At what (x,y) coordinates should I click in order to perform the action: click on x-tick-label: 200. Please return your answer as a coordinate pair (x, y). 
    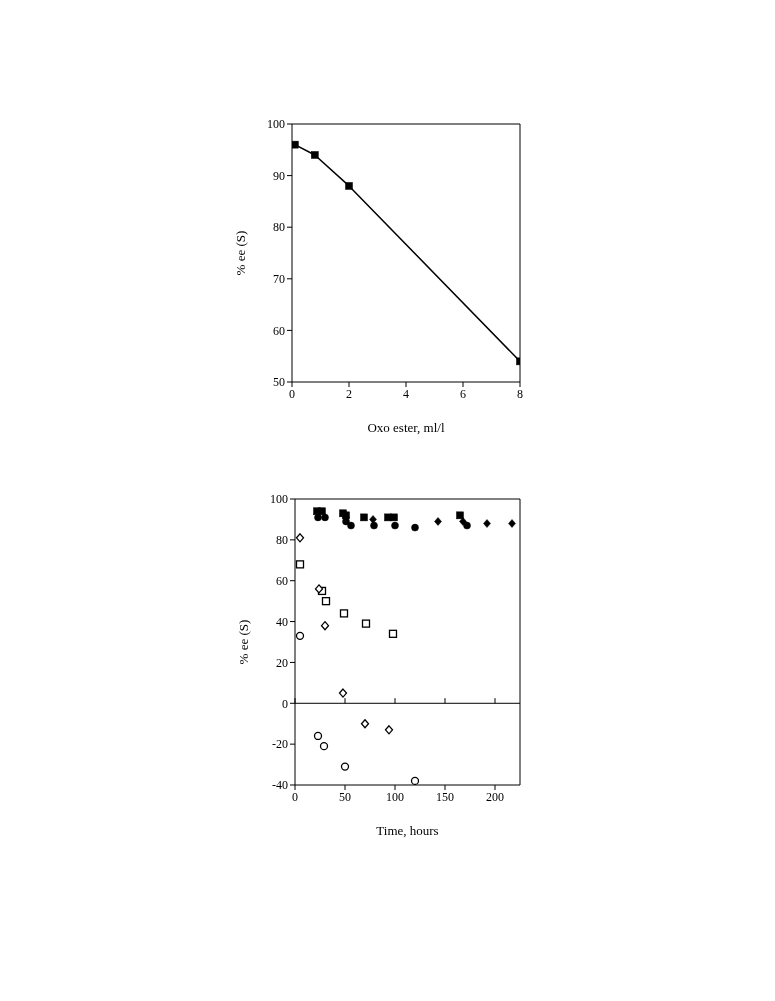
    Looking at the image, I should click on (495, 796).